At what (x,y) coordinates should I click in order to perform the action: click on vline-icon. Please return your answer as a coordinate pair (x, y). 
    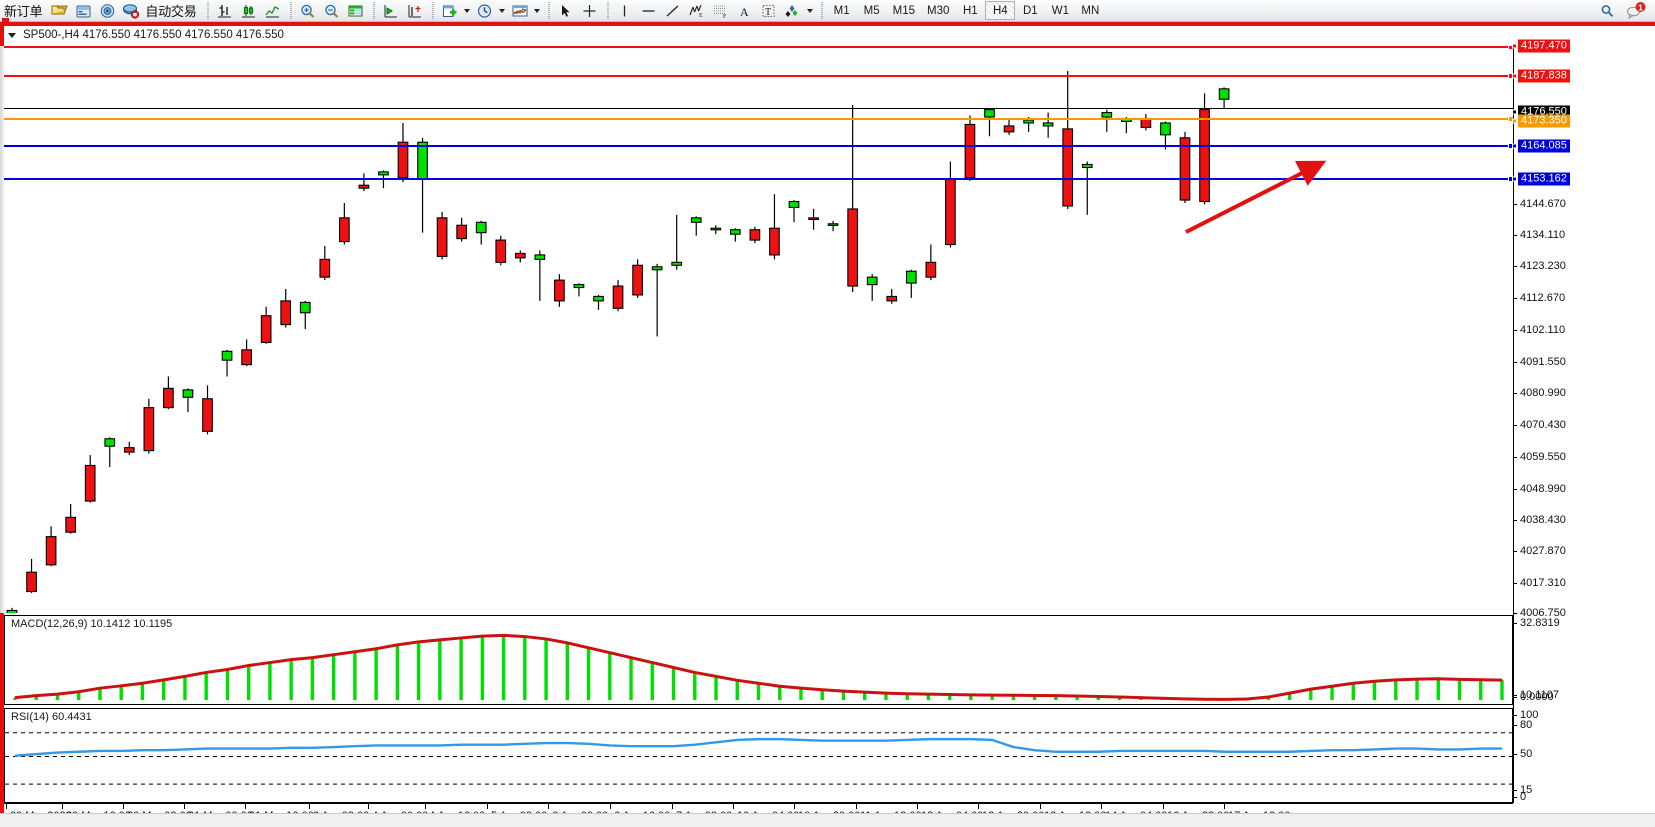
    Looking at the image, I should click on (625, 11).